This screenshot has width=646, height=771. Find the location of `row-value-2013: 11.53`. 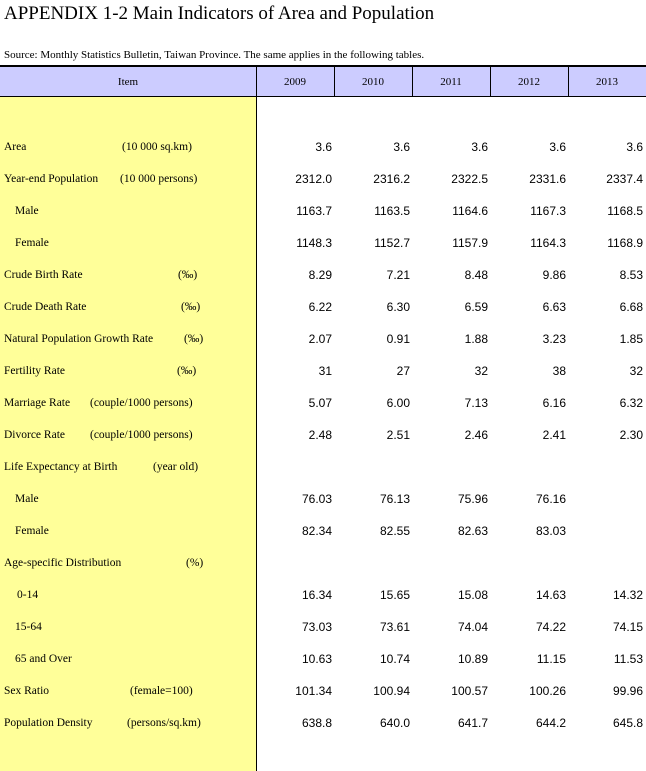

row-value-2013: 11.53 is located at coordinates (628, 659).